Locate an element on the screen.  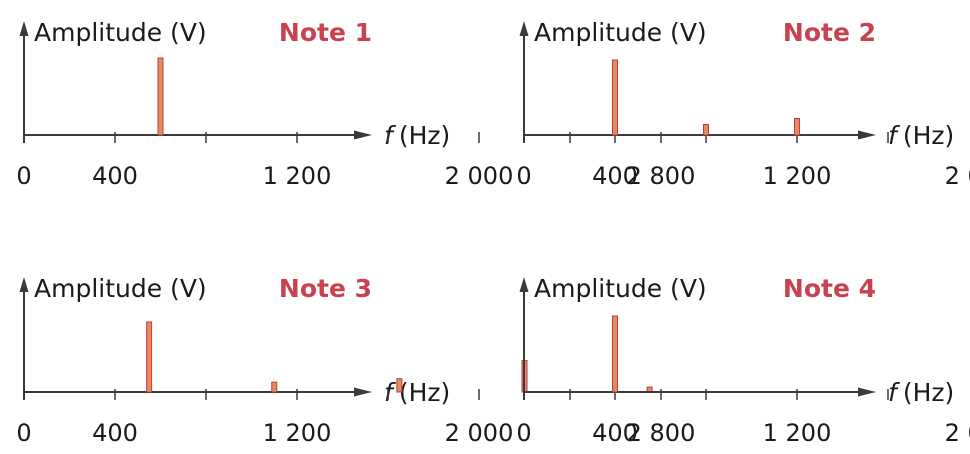
panel-title: Note 1 is located at coordinates (325, 32).